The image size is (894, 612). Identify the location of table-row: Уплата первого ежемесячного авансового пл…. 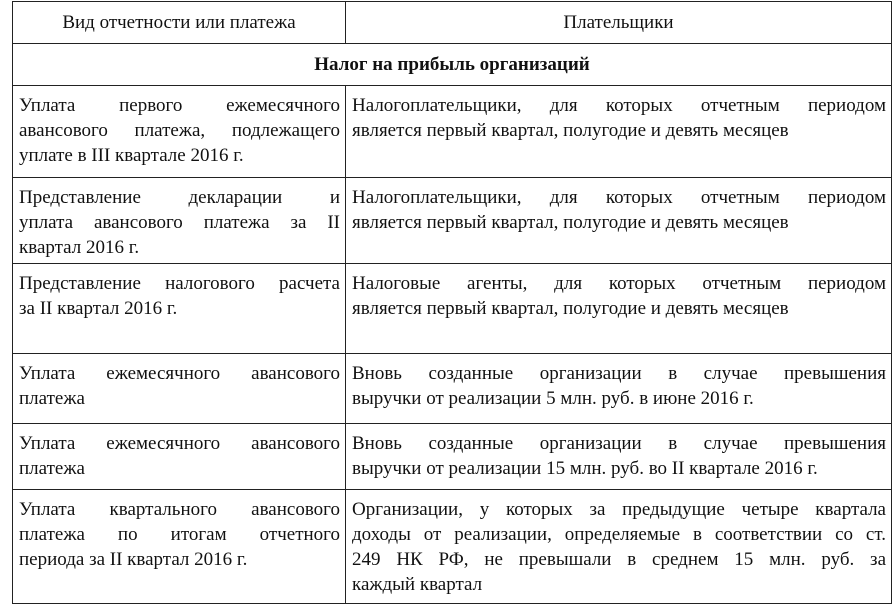
(452, 131).